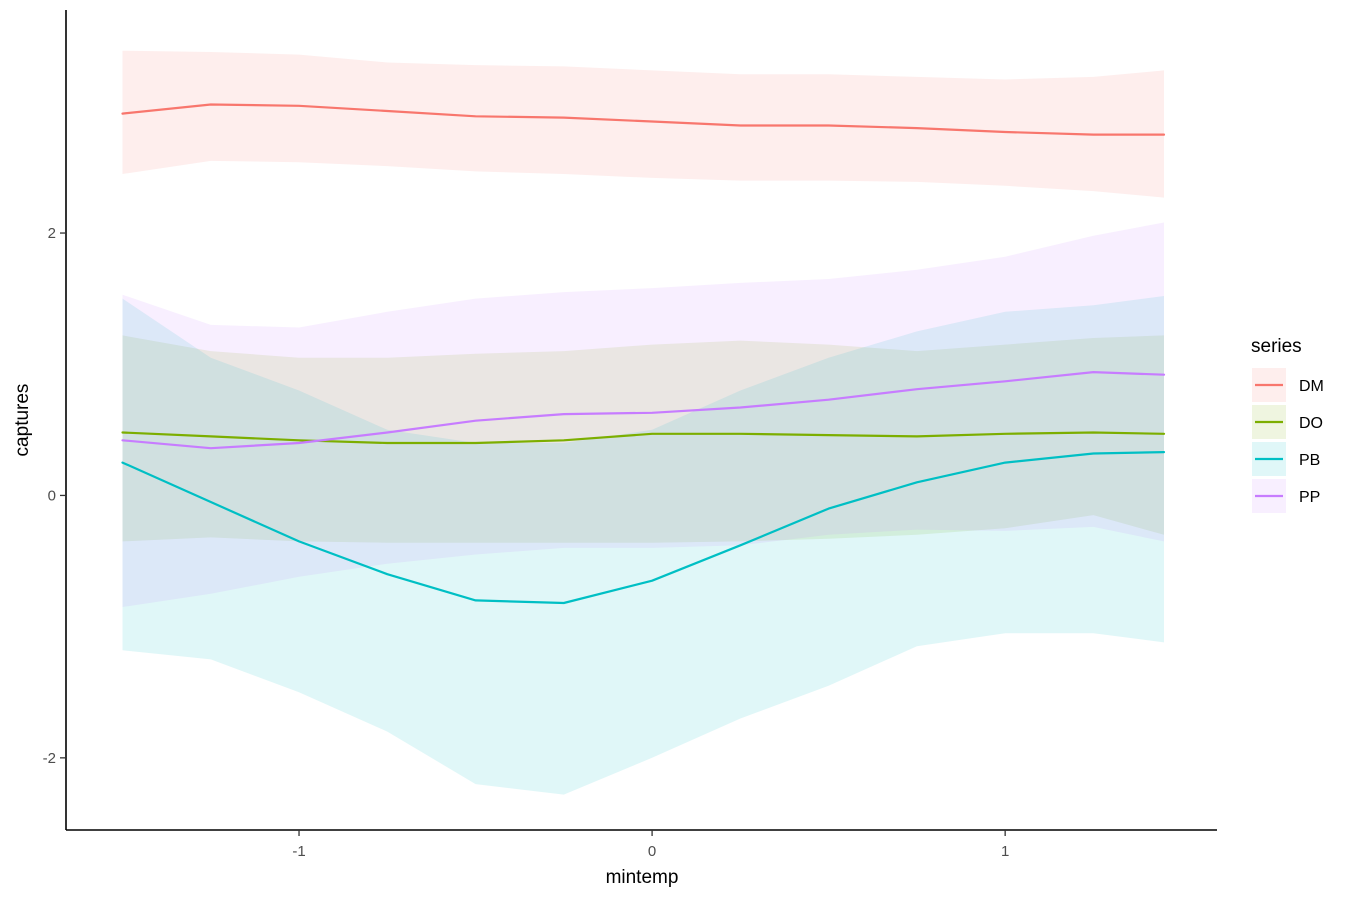 The image size is (1350, 900). I want to click on line-dm, so click(643, 119).